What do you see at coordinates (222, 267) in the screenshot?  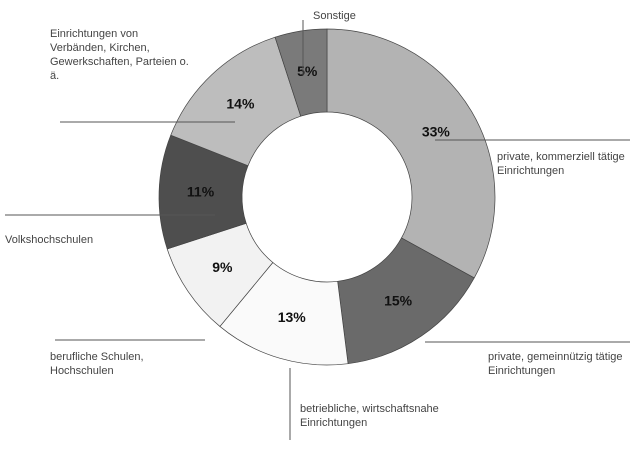 I see `value-label: 9%` at bounding box center [222, 267].